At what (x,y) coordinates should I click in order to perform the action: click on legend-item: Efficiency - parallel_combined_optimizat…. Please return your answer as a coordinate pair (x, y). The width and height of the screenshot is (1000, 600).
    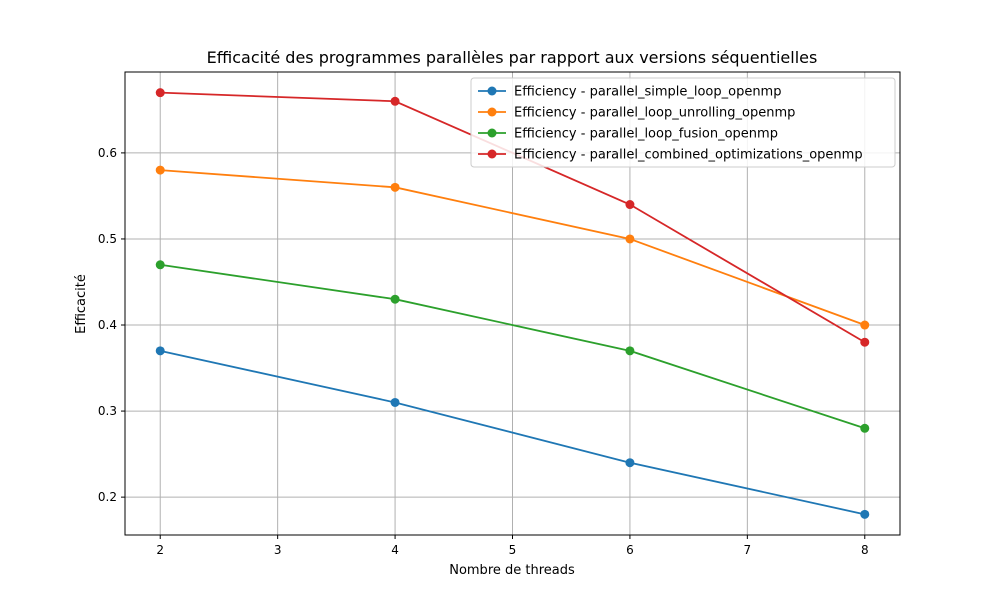
    Looking at the image, I should click on (670, 155).